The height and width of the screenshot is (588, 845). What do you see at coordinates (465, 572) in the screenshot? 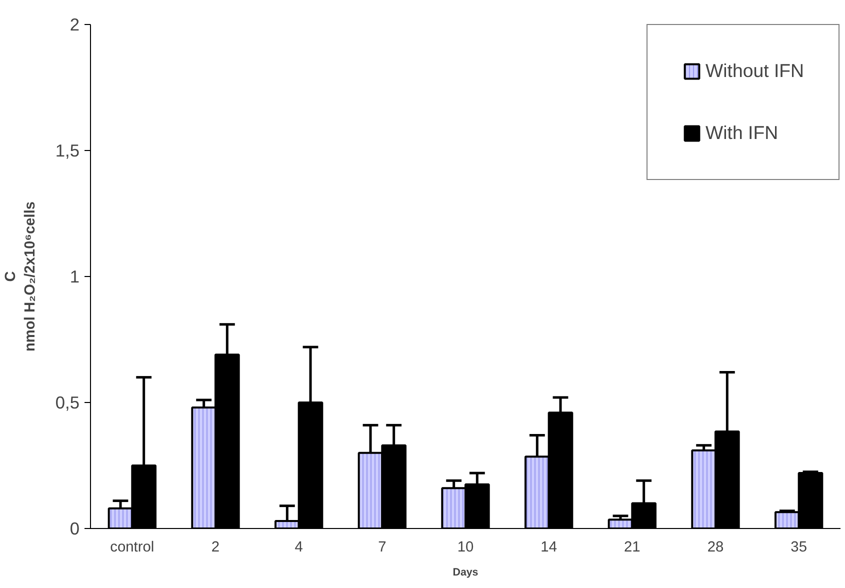
I see `x-axis-title: Days` at bounding box center [465, 572].